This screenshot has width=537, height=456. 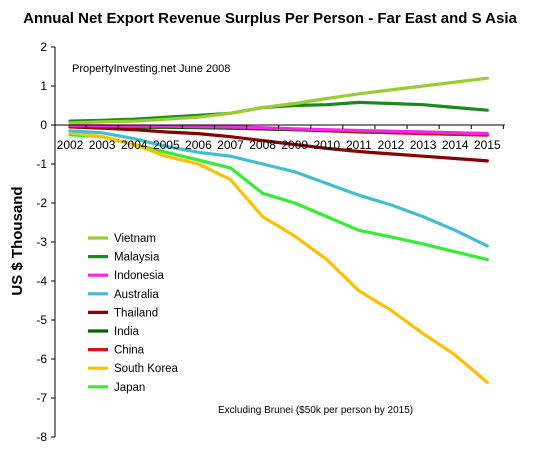 What do you see at coordinates (127, 332) in the screenshot?
I see `legend-label-india: India` at bounding box center [127, 332].